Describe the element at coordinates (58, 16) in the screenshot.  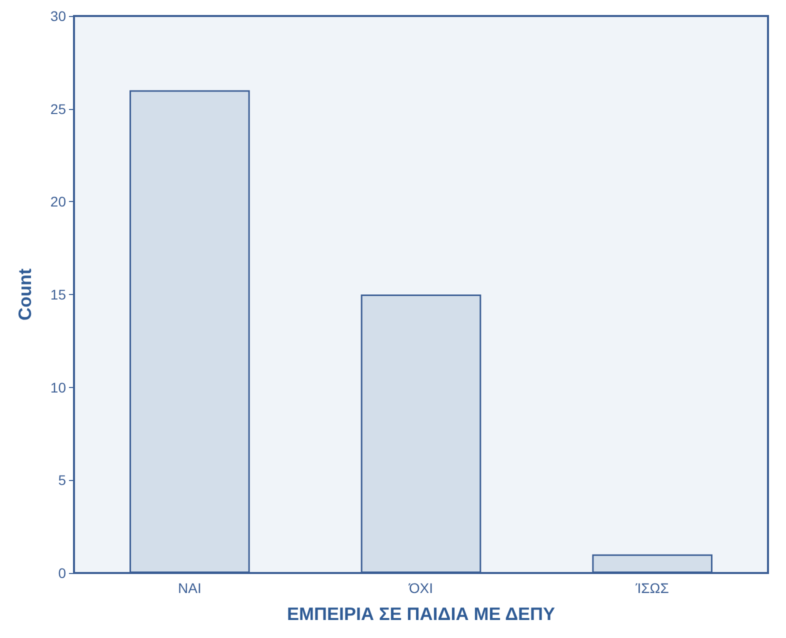
I see `y-tick-label: 30` at that location.